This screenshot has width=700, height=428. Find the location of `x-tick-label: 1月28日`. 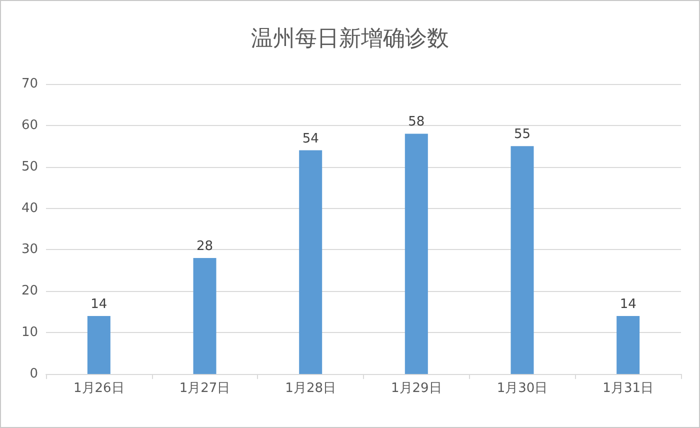

x-tick-label: 1月28日 is located at coordinates (310, 388).